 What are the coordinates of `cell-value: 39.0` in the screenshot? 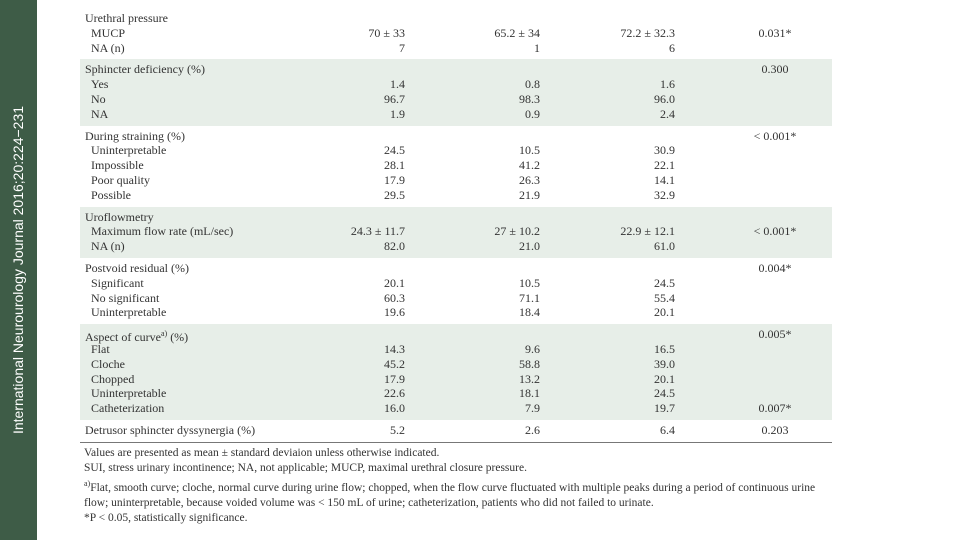 It's located at (664, 363).